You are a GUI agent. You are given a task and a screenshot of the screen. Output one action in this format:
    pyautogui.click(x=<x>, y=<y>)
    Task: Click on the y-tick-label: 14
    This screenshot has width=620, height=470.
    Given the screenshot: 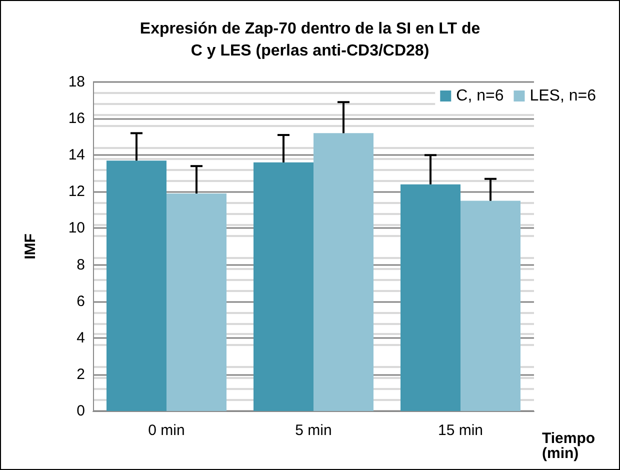 What is the action you would take?
    pyautogui.click(x=76, y=155)
    